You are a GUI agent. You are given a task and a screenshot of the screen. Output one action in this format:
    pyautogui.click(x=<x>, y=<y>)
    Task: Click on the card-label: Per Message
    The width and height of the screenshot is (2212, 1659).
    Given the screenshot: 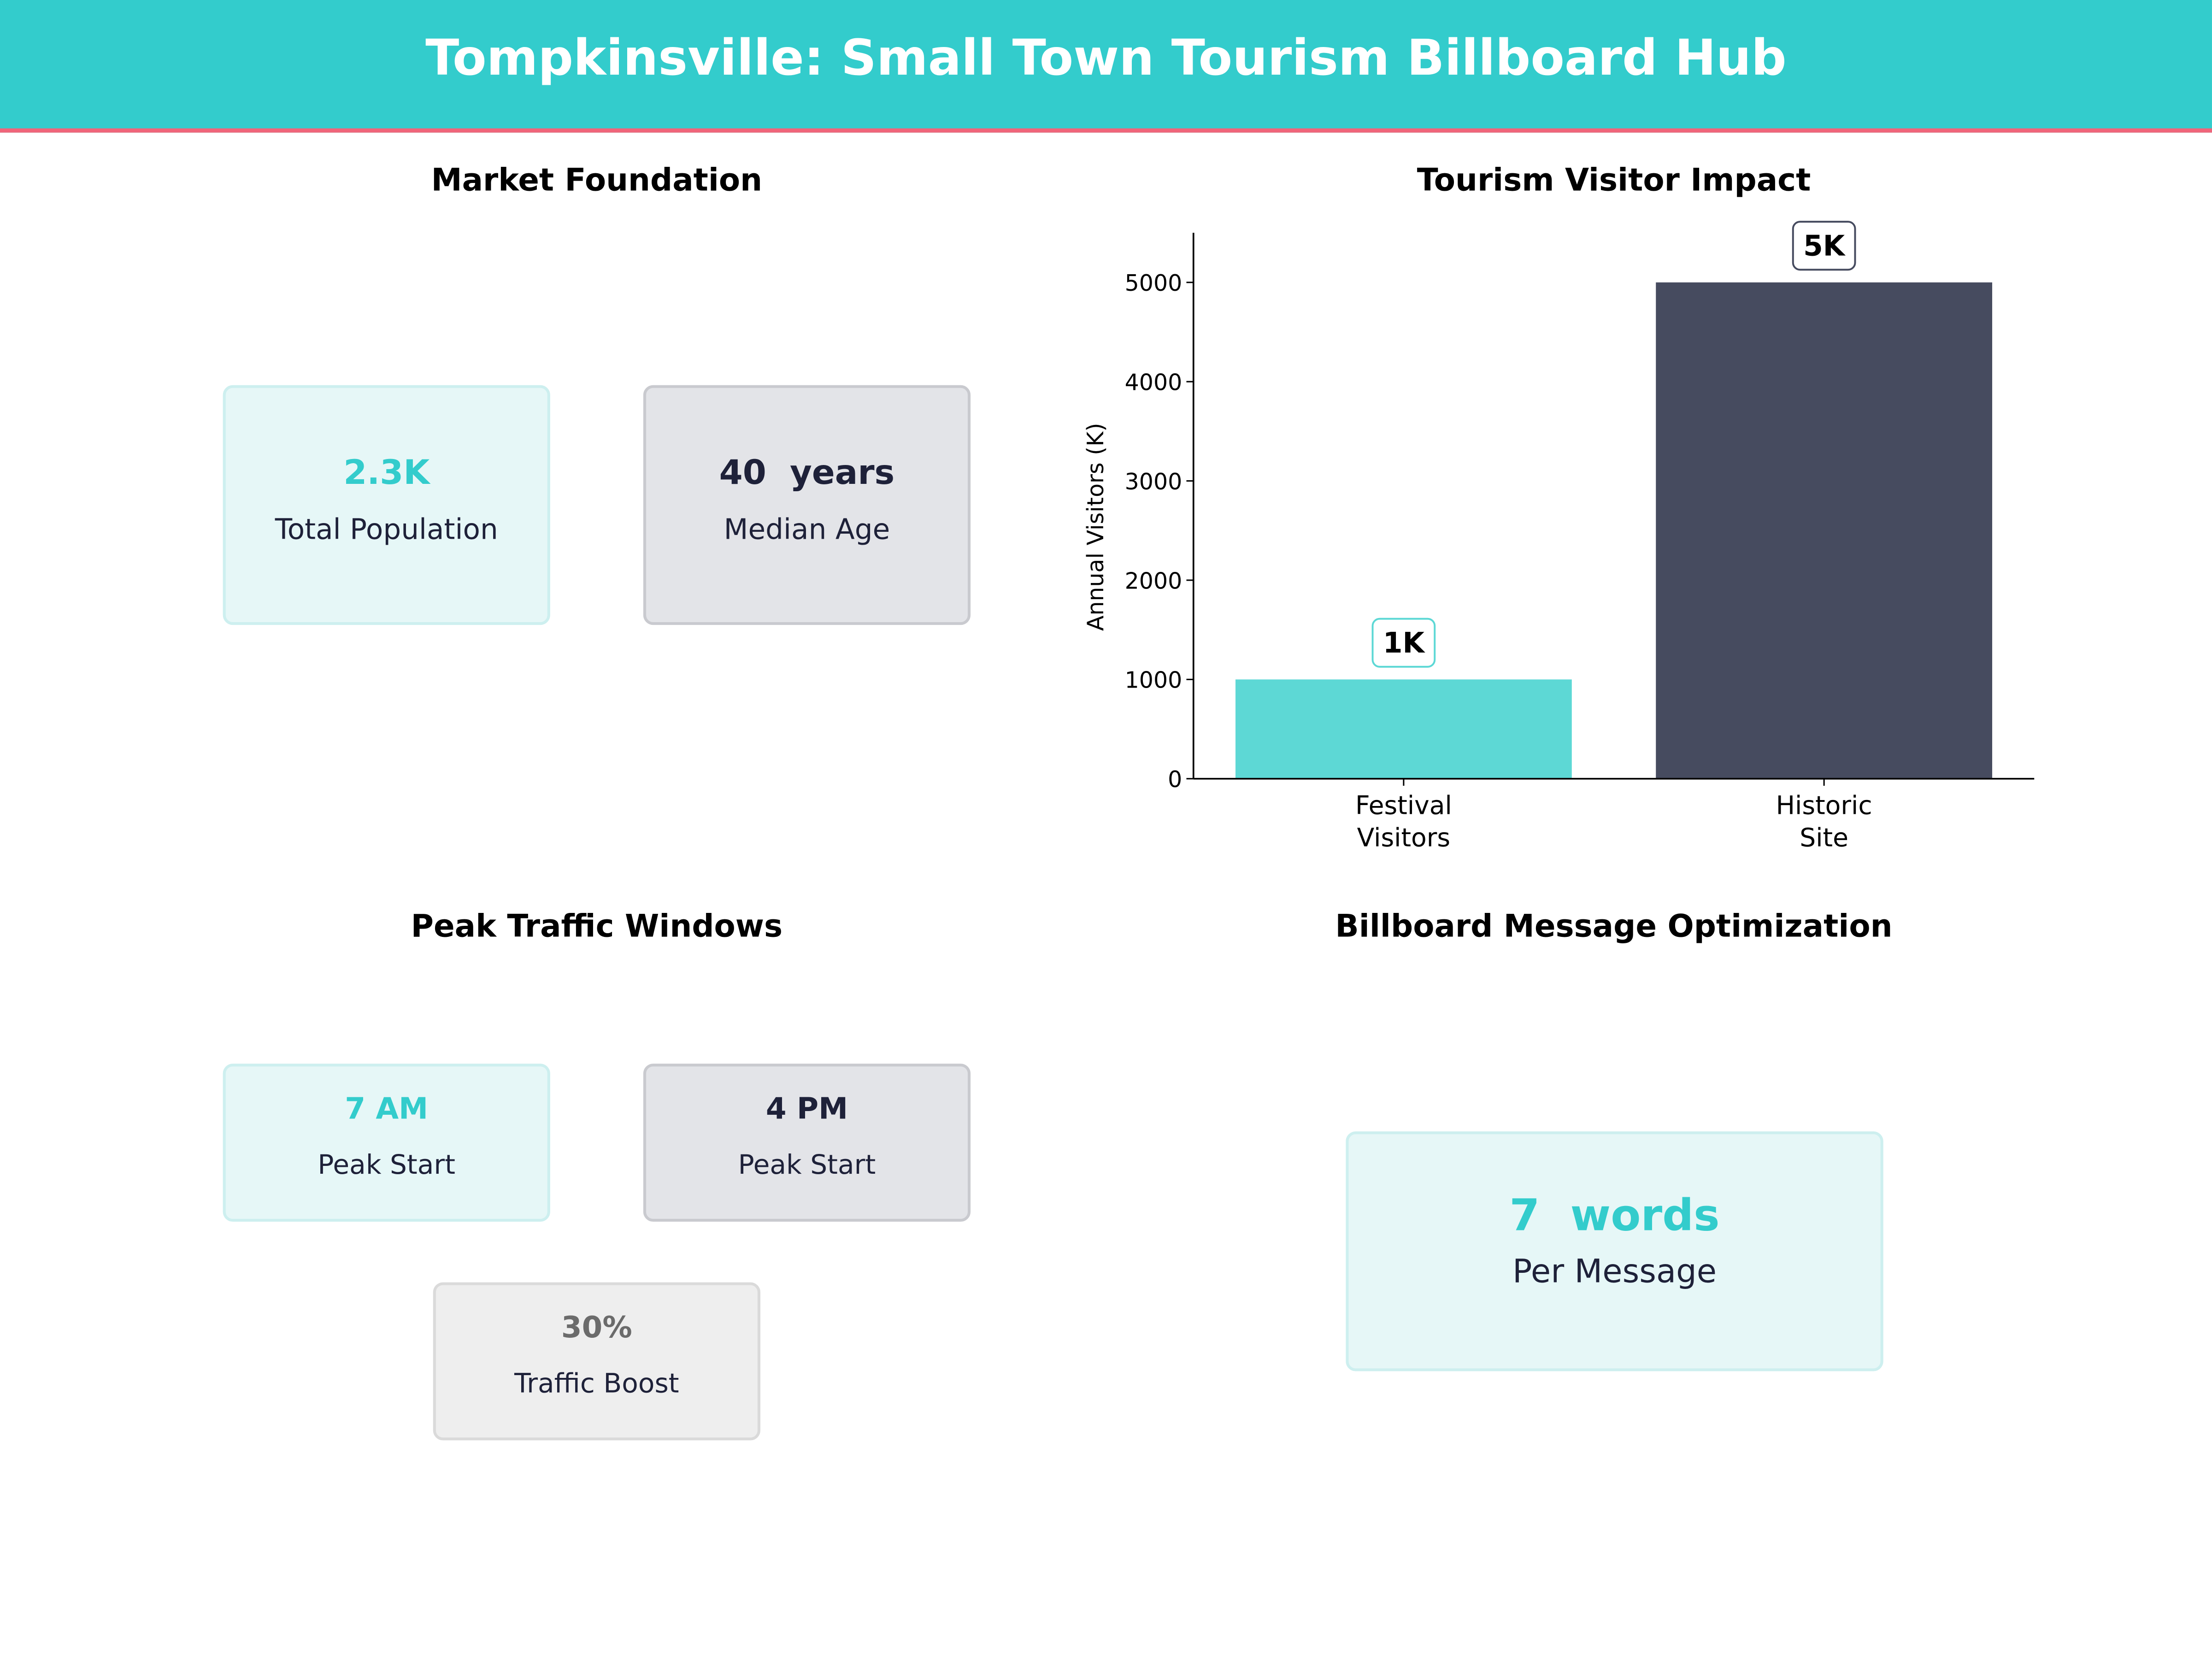 What is the action you would take?
    pyautogui.click(x=1614, y=1272)
    